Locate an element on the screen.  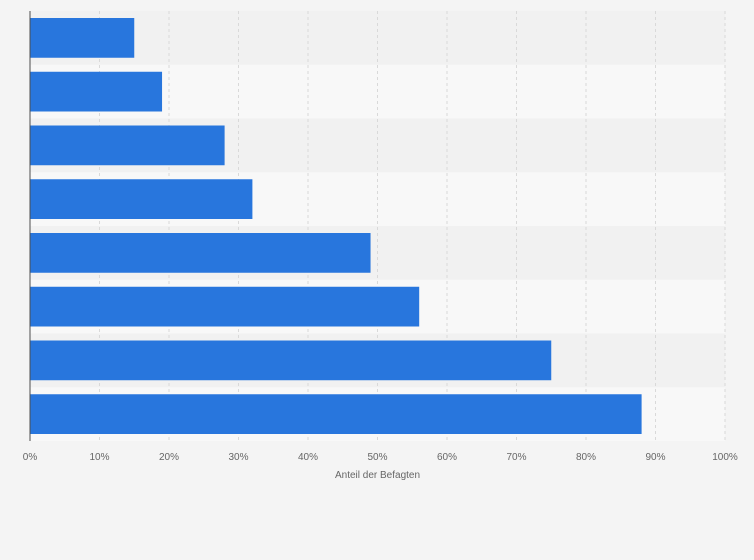
x-tick-label: 90% is located at coordinates (655, 457).